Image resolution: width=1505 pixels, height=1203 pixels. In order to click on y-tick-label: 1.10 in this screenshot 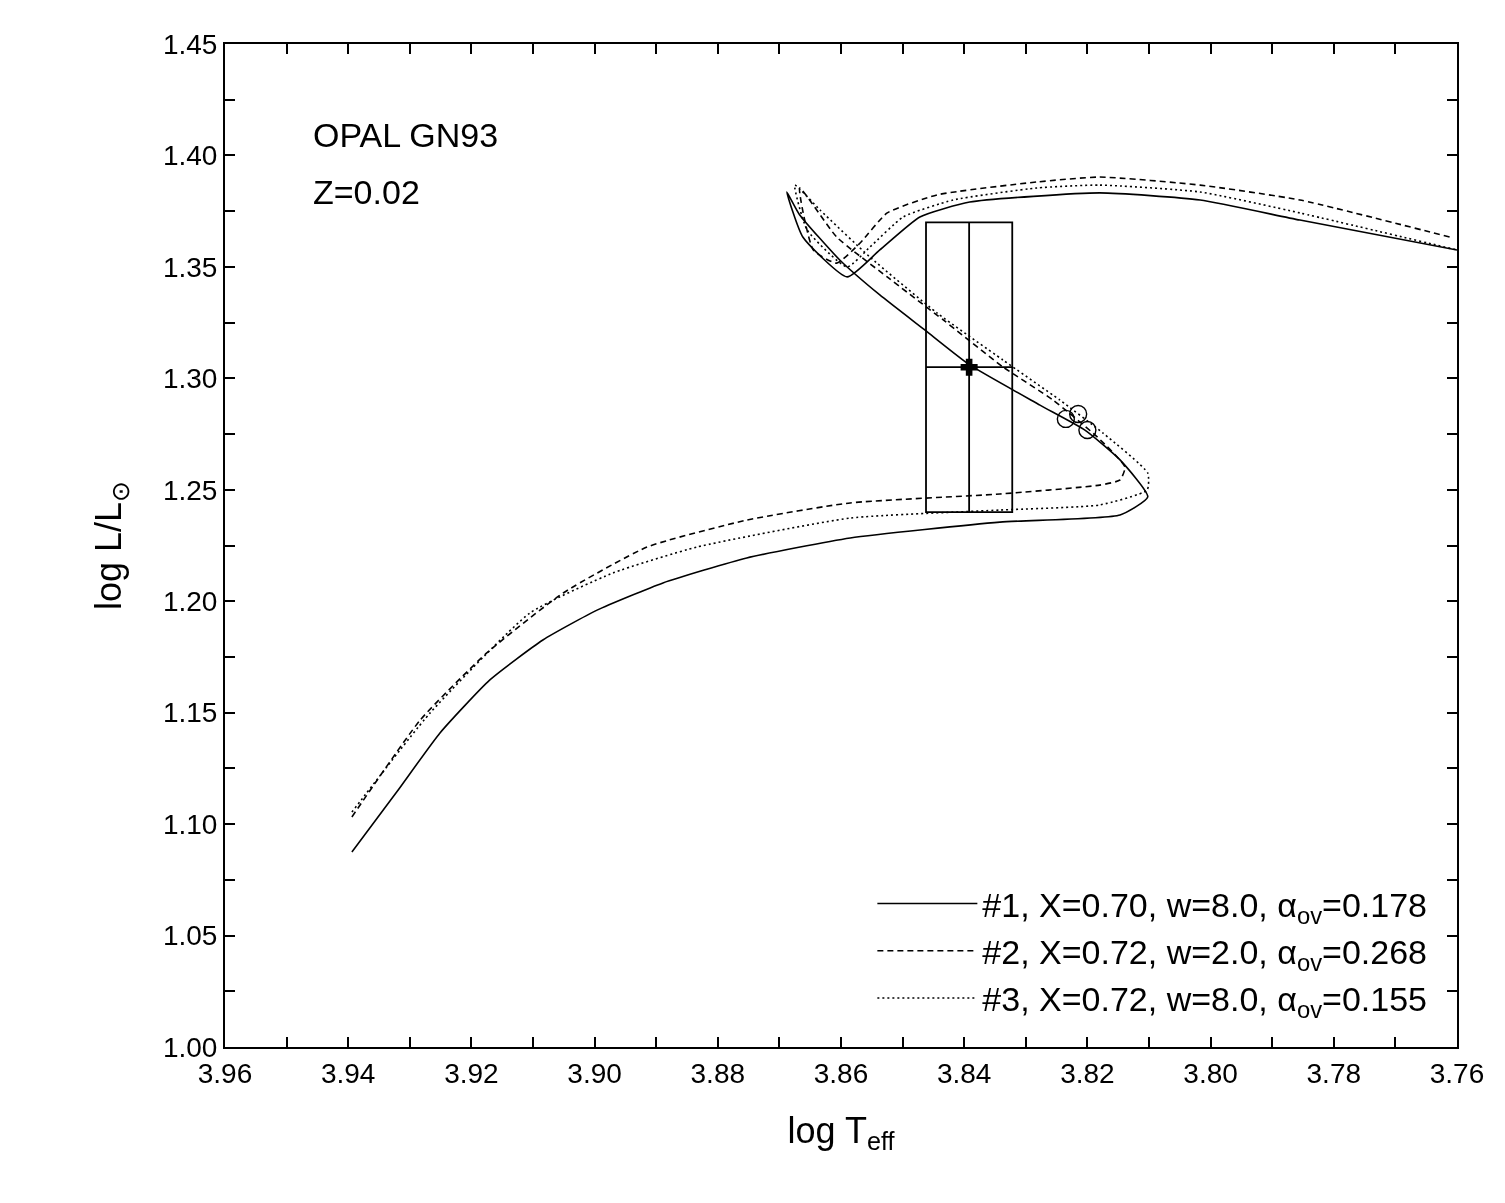, I will do `click(190, 824)`.